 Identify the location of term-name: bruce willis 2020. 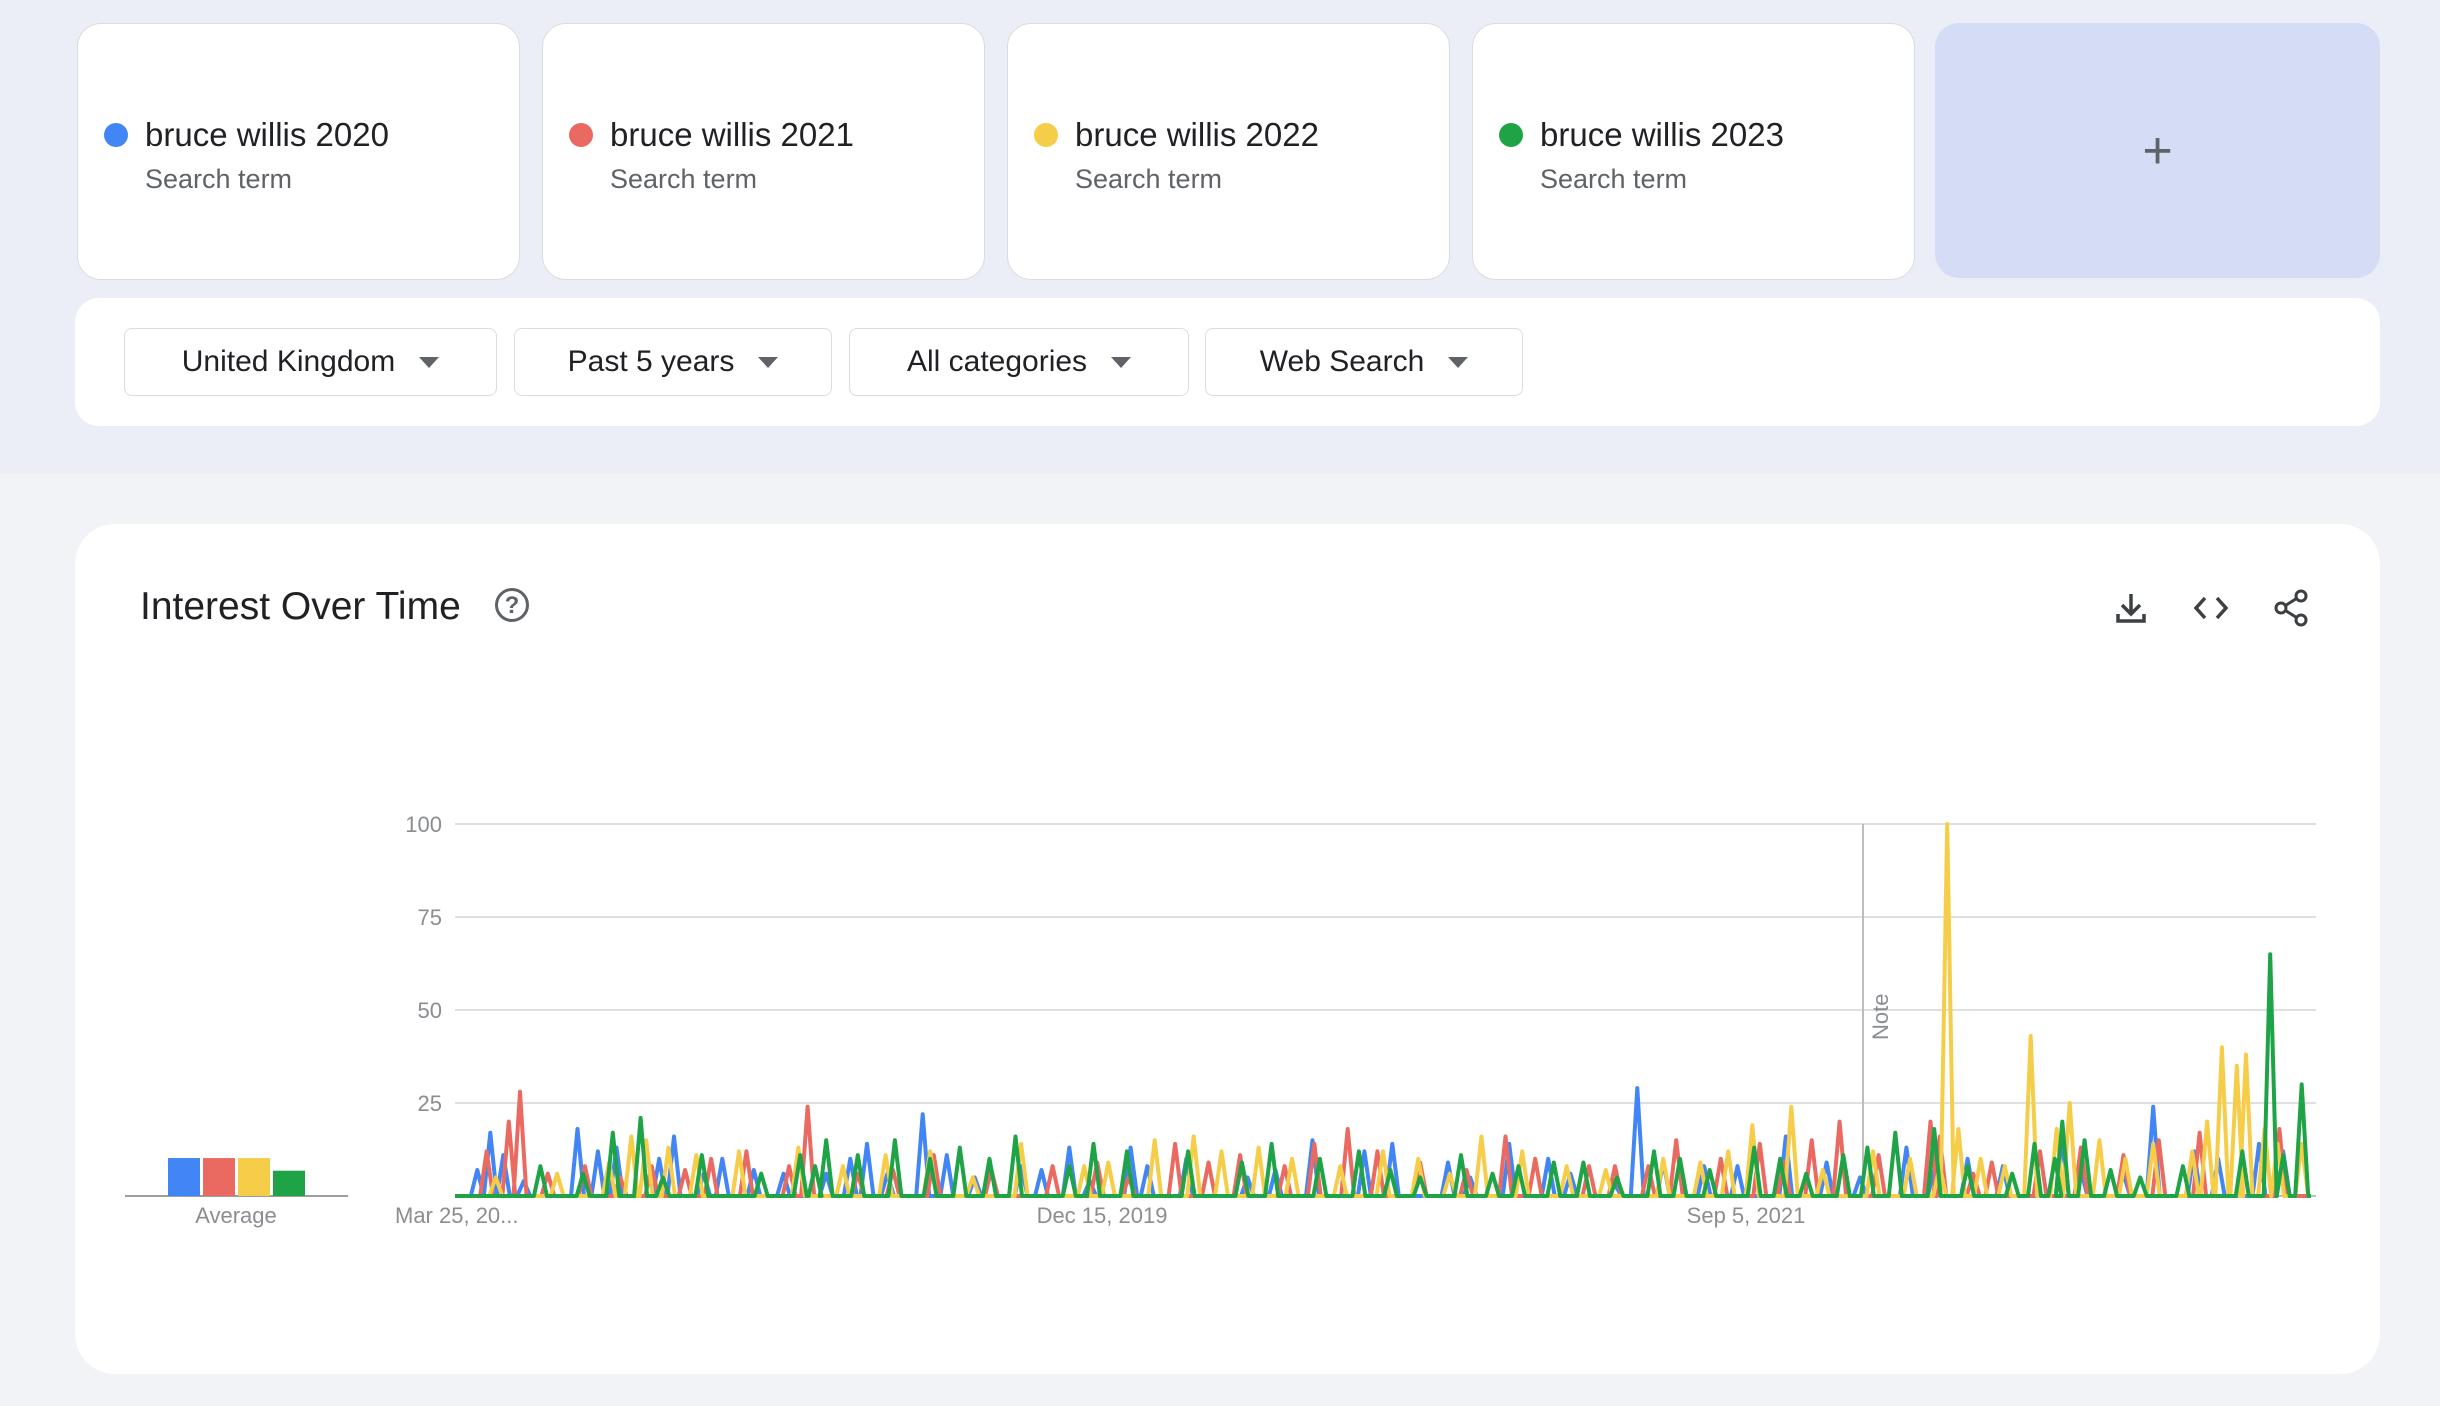
(267, 134).